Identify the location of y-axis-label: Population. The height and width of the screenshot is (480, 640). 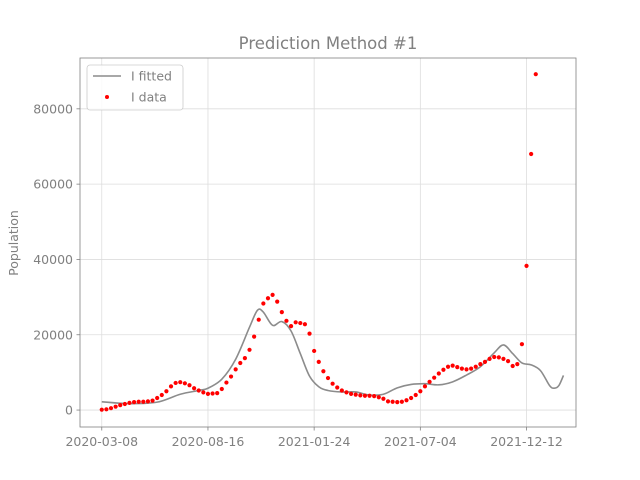
(13, 243).